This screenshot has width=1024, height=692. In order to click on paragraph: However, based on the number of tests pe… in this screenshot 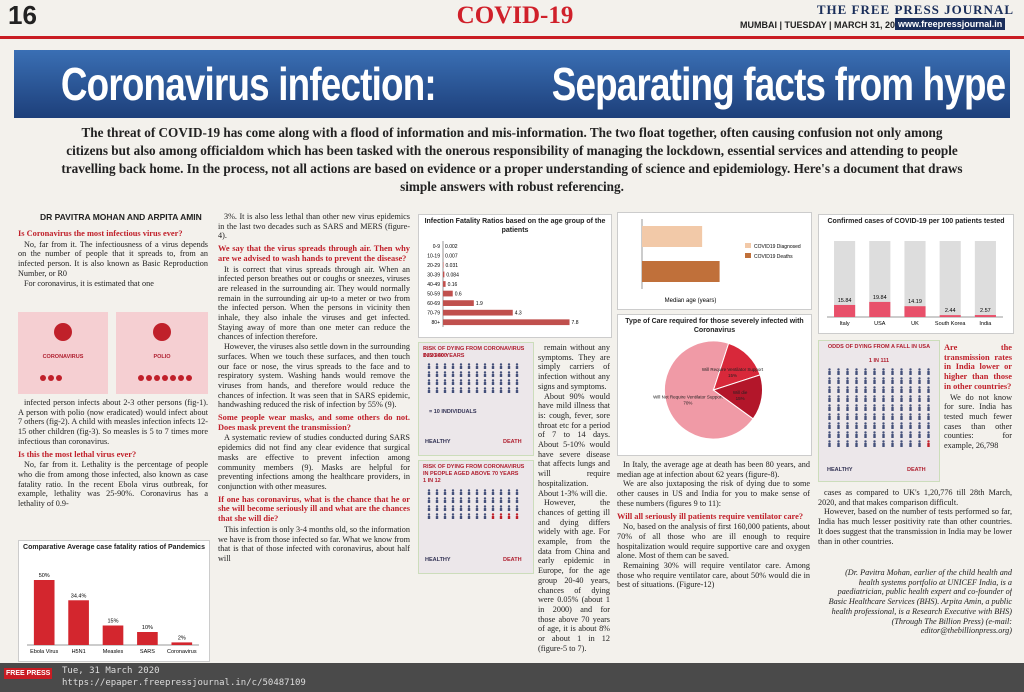, I will do `click(915, 526)`.